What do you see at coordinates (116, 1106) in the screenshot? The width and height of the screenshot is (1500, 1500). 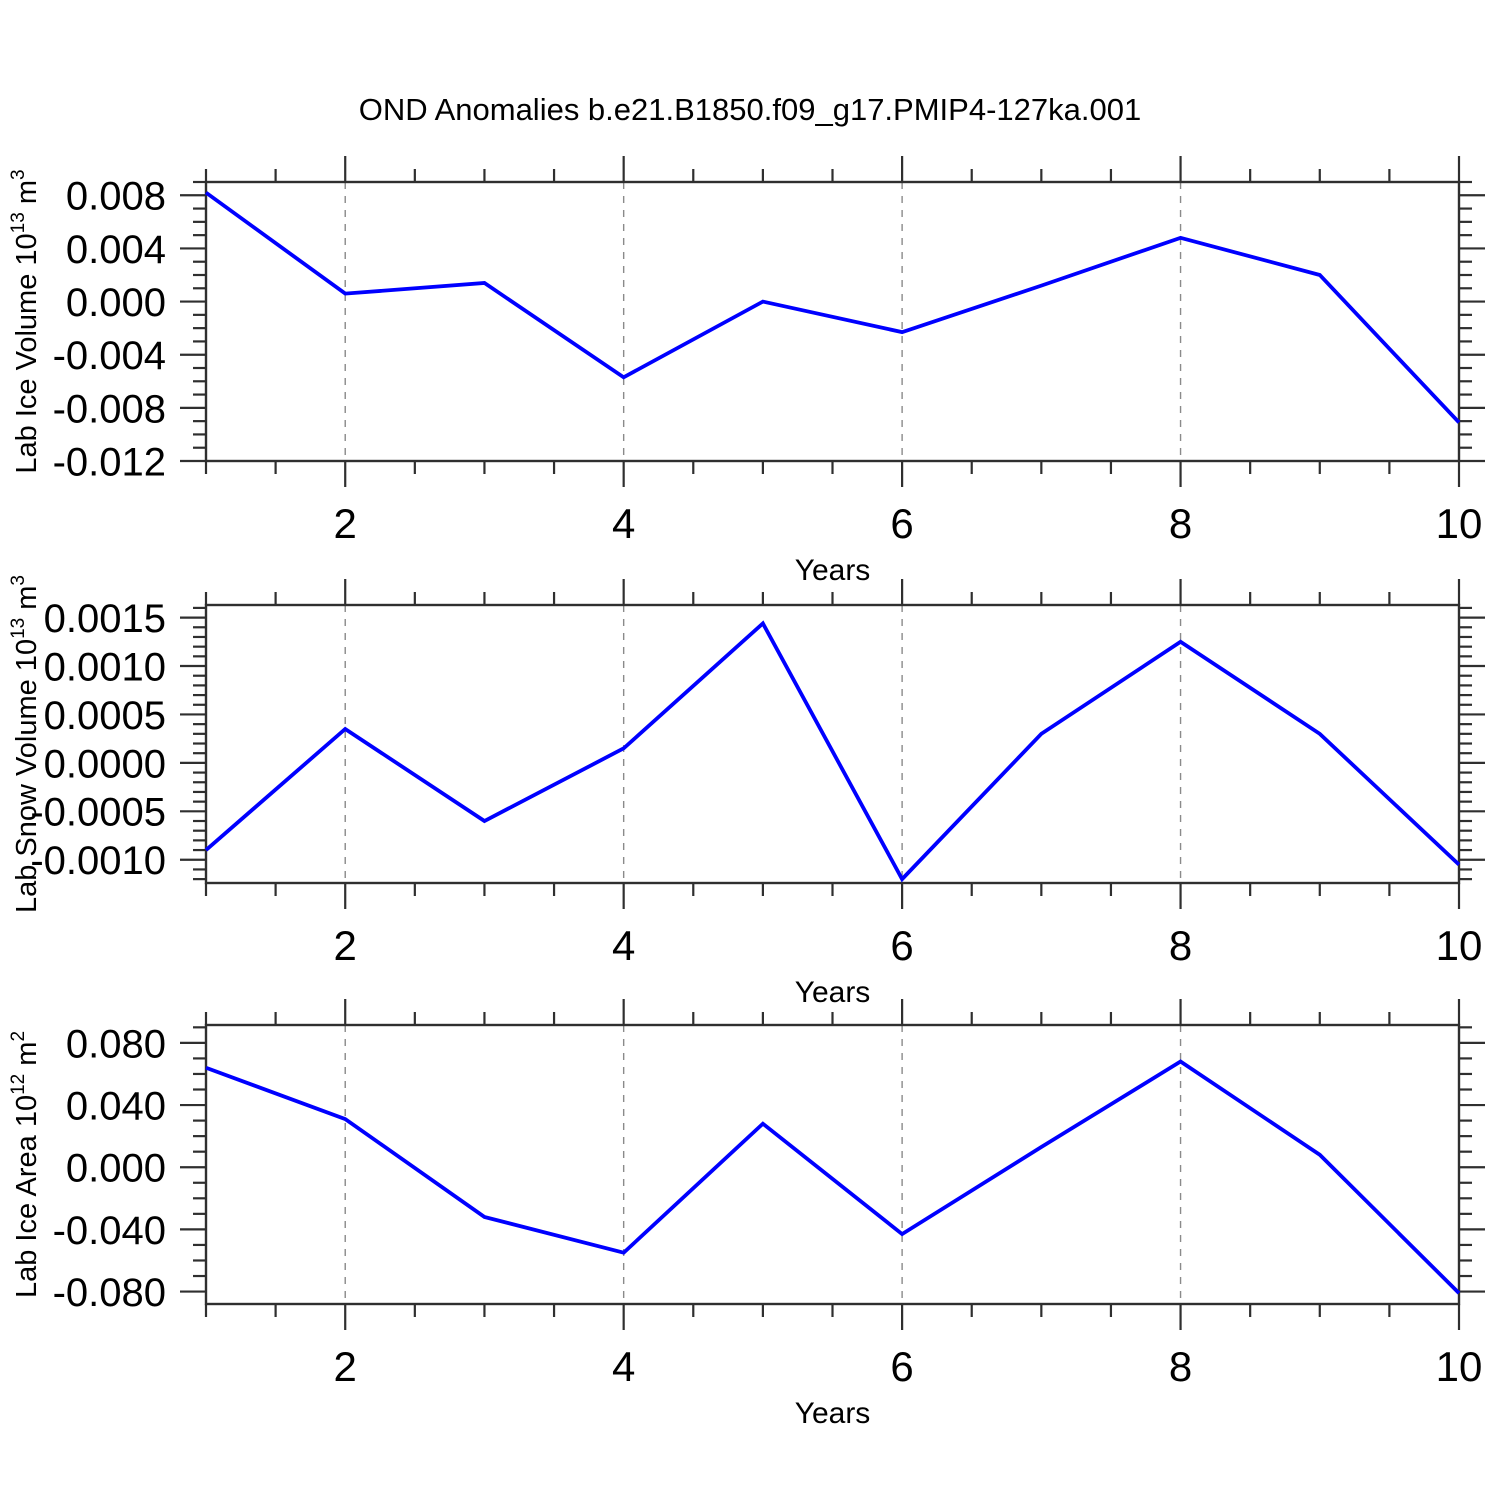 I see `y-tick-label: 0.040` at bounding box center [116, 1106].